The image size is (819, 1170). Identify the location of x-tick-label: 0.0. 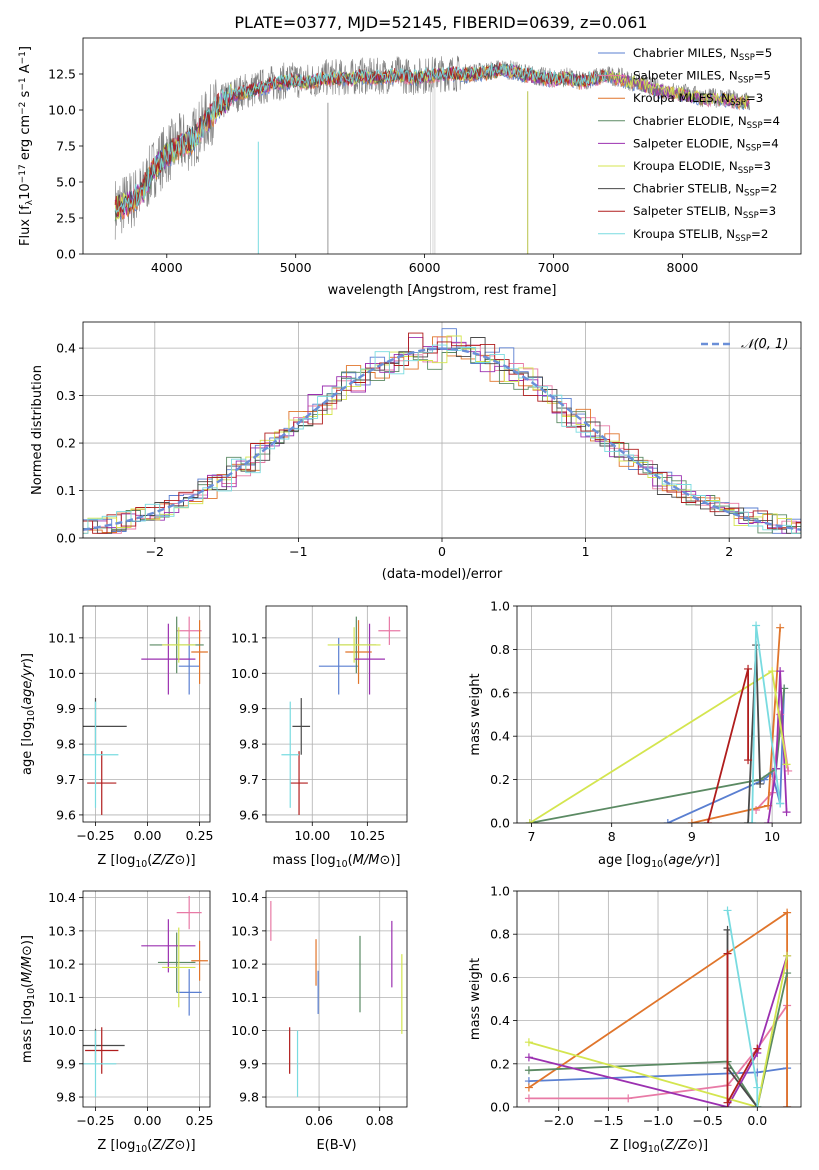
(757, 1120).